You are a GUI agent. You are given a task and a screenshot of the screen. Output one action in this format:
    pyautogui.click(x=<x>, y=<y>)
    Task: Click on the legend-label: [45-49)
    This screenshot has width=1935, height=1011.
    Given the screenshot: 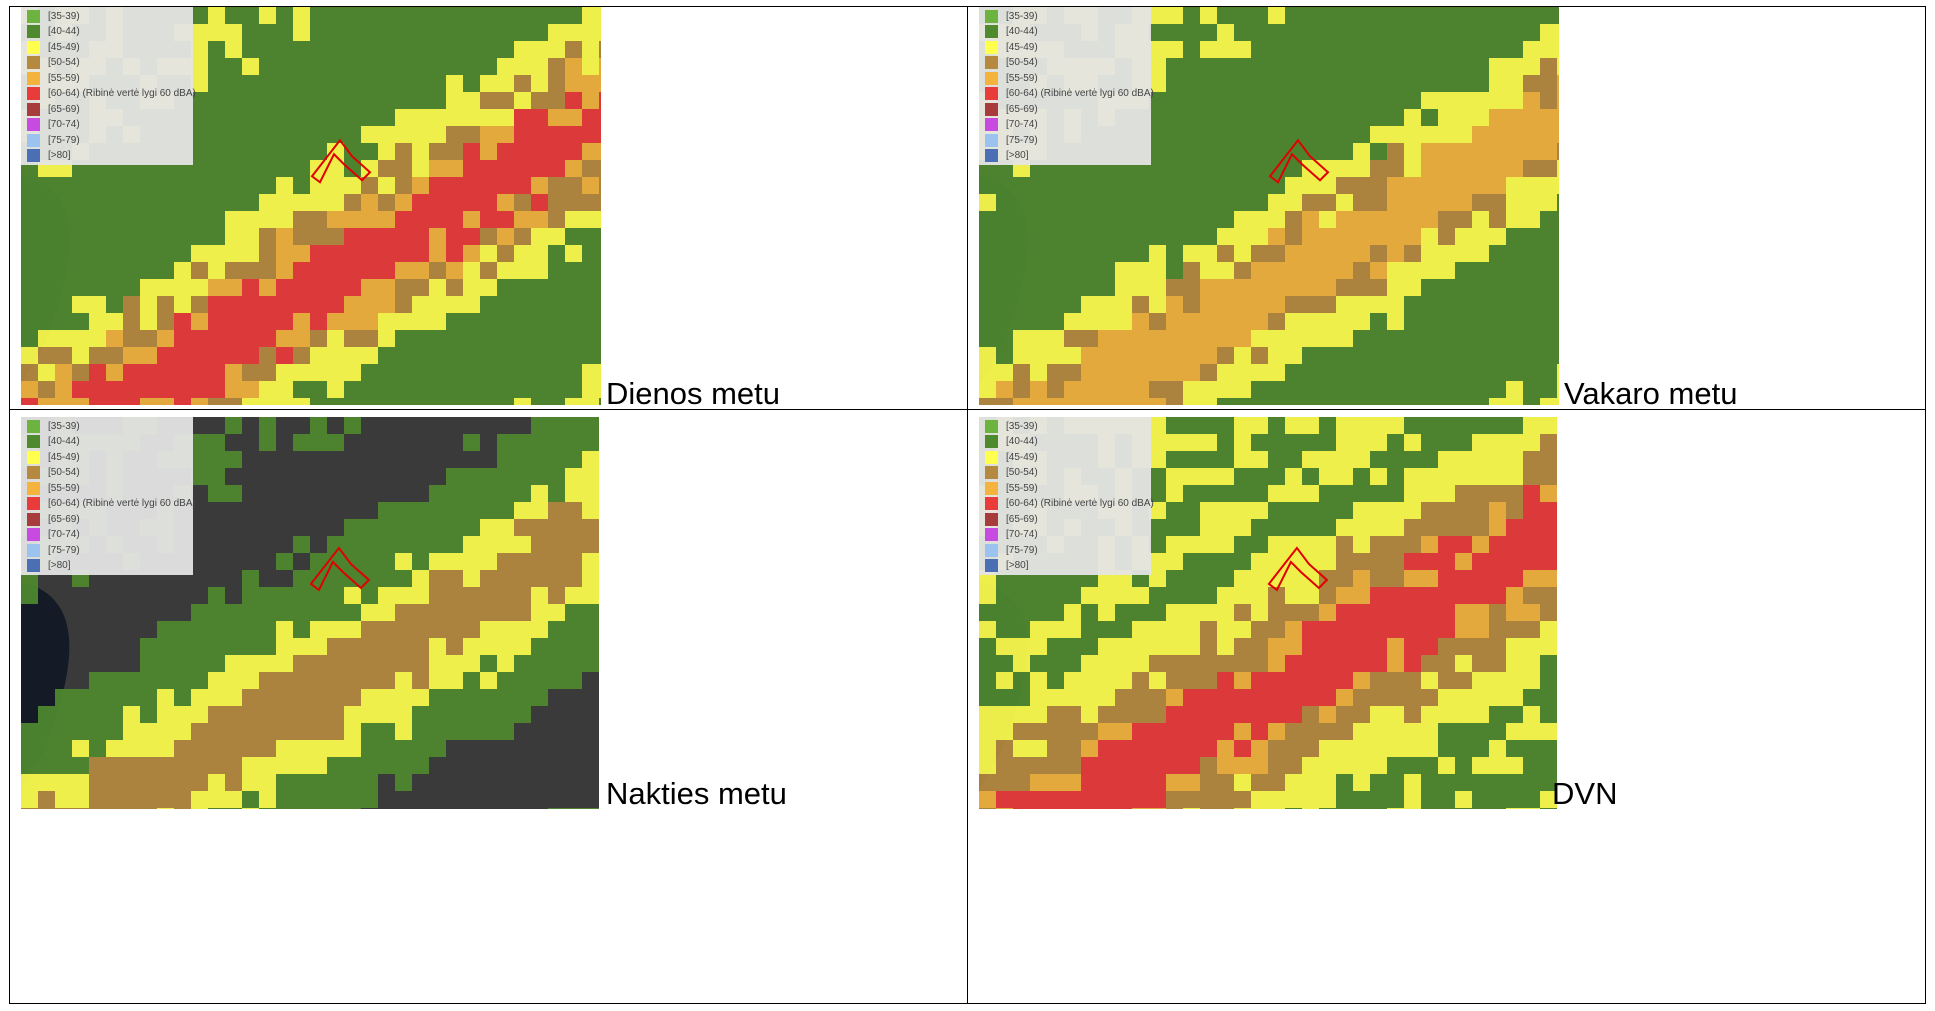 What is the action you would take?
    pyautogui.click(x=64, y=457)
    